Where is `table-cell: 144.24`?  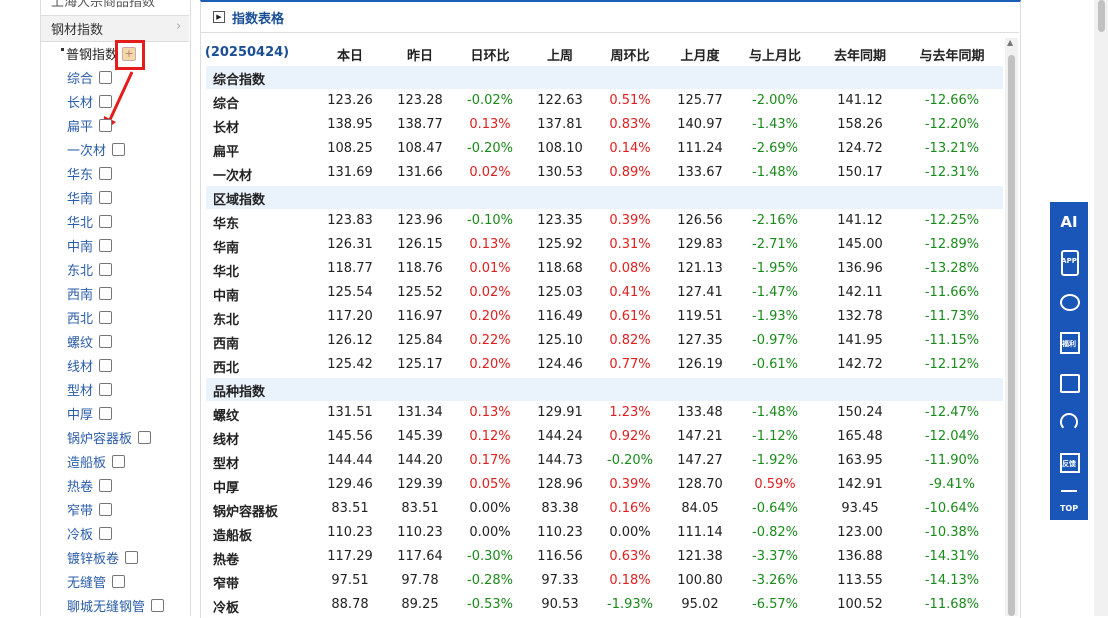
table-cell: 144.24 is located at coordinates (560, 436).